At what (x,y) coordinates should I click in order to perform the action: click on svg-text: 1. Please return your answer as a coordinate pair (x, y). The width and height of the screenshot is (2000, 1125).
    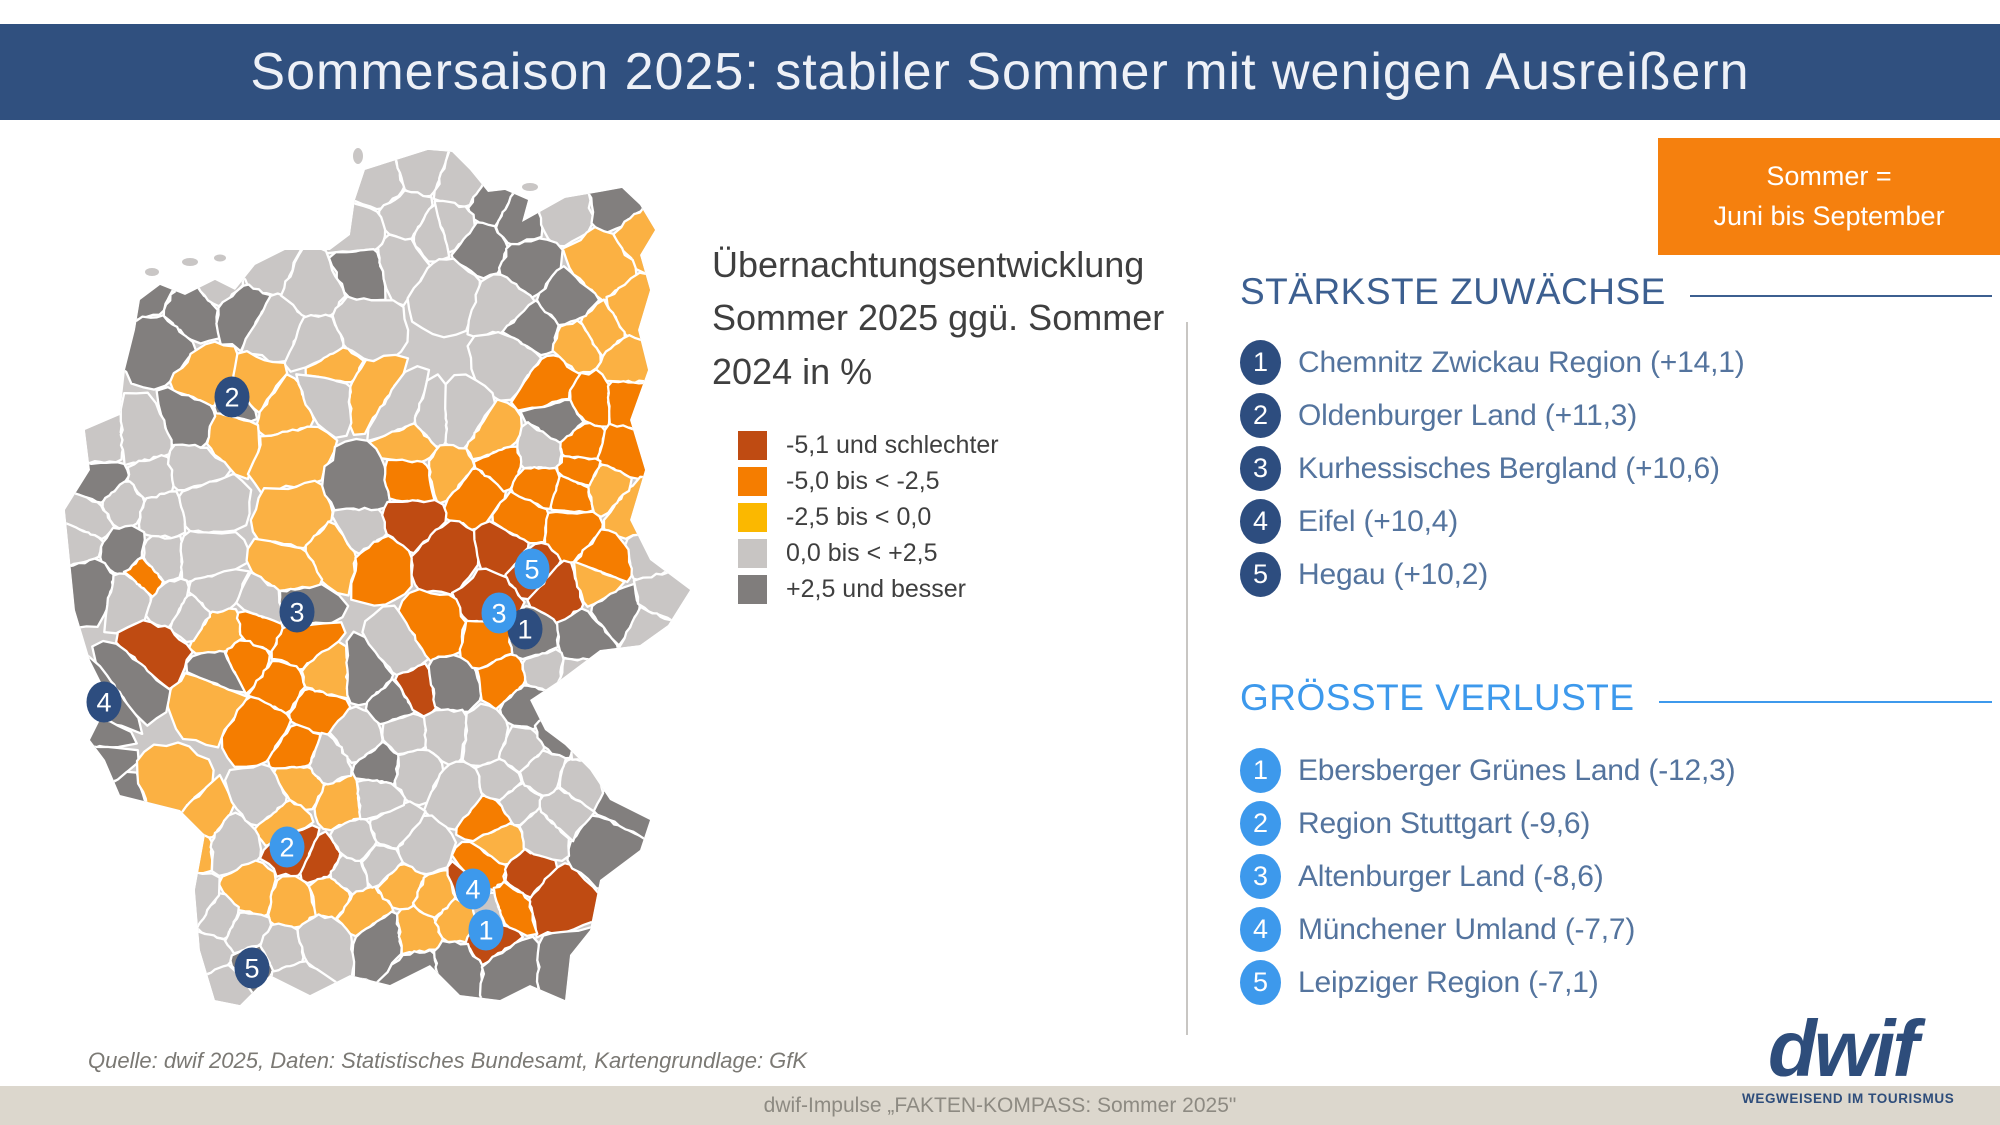
    Looking at the image, I should click on (485, 931).